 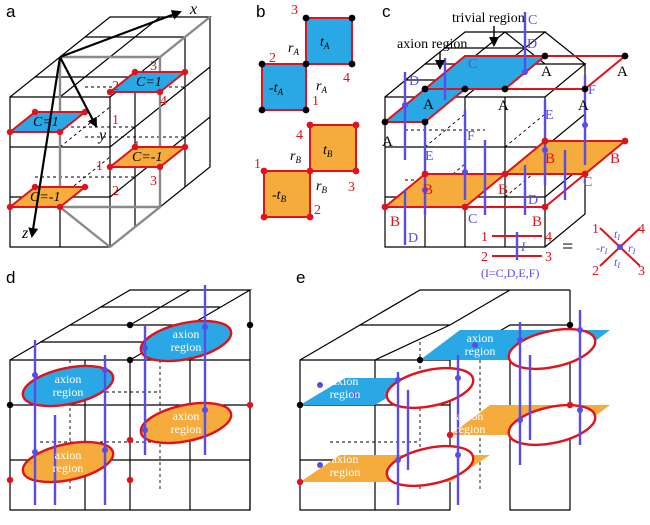 I want to click on panel-a-red-dots, so click(x=97, y=139).